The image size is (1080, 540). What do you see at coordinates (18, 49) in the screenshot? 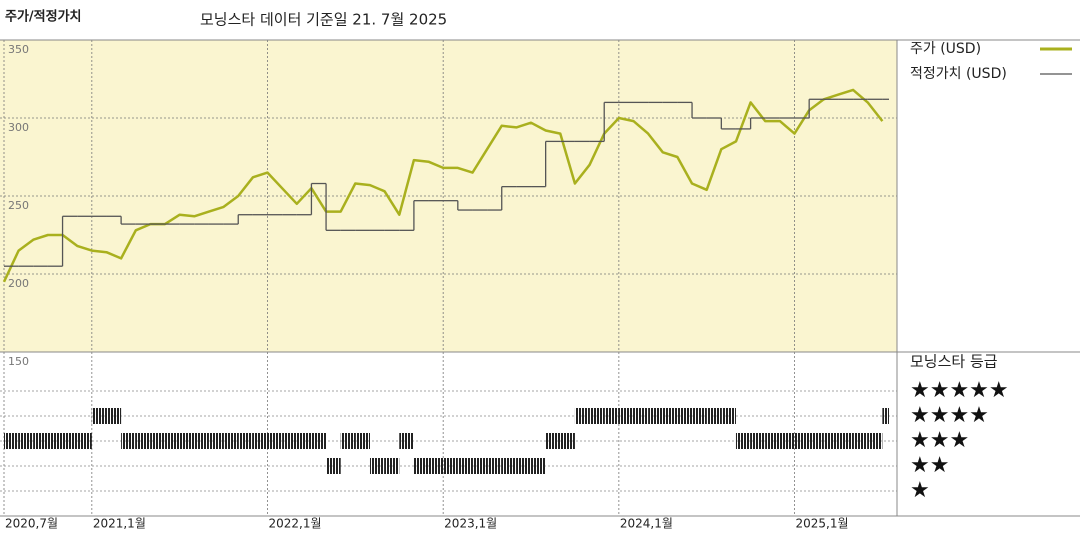
I see `y-tick-label: 350` at bounding box center [18, 49].